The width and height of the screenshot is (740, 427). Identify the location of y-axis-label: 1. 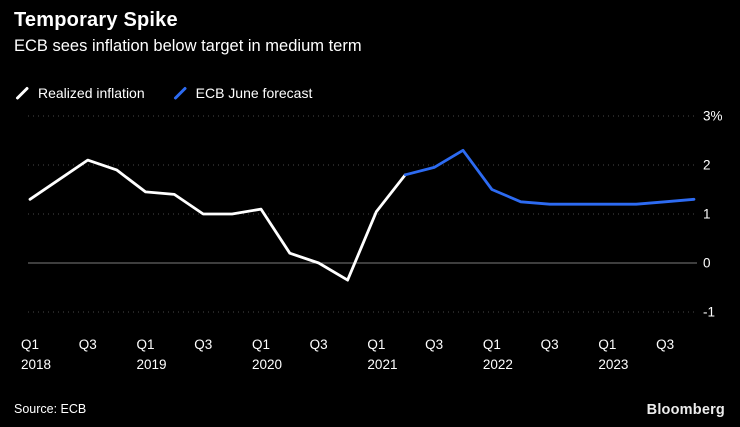
(707, 214).